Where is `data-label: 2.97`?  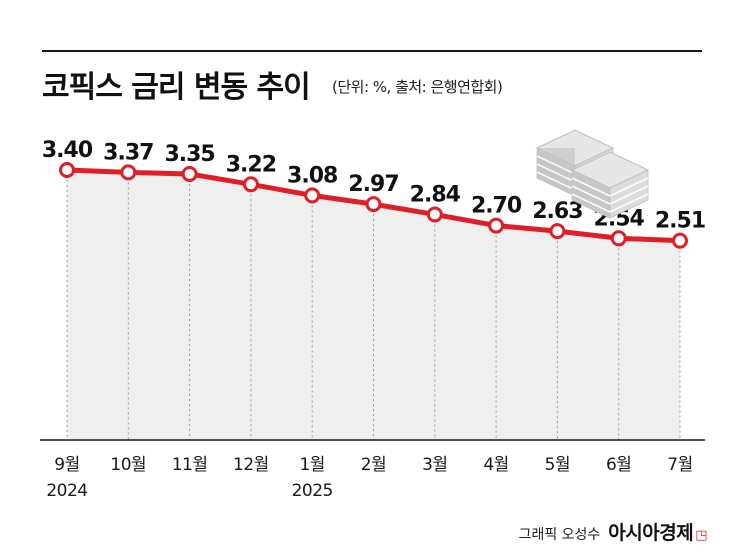
data-label: 2.97 is located at coordinates (373, 184).